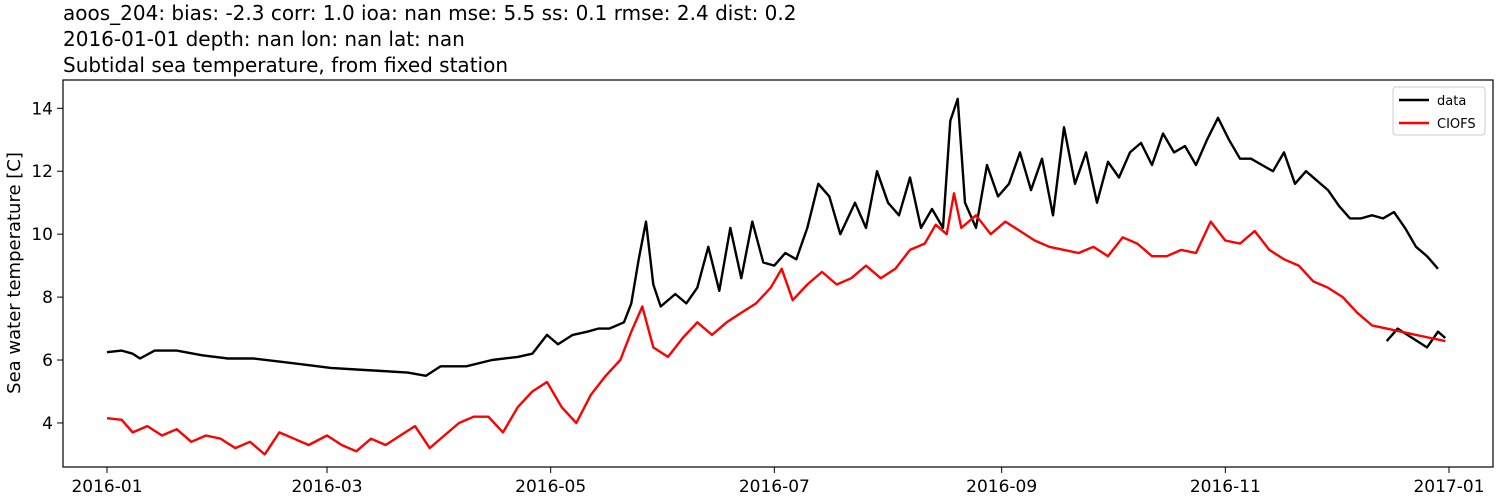 This screenshot has width=1500, height=500. I want to click on x-tick-label: 2016-07, so click(774, 487).